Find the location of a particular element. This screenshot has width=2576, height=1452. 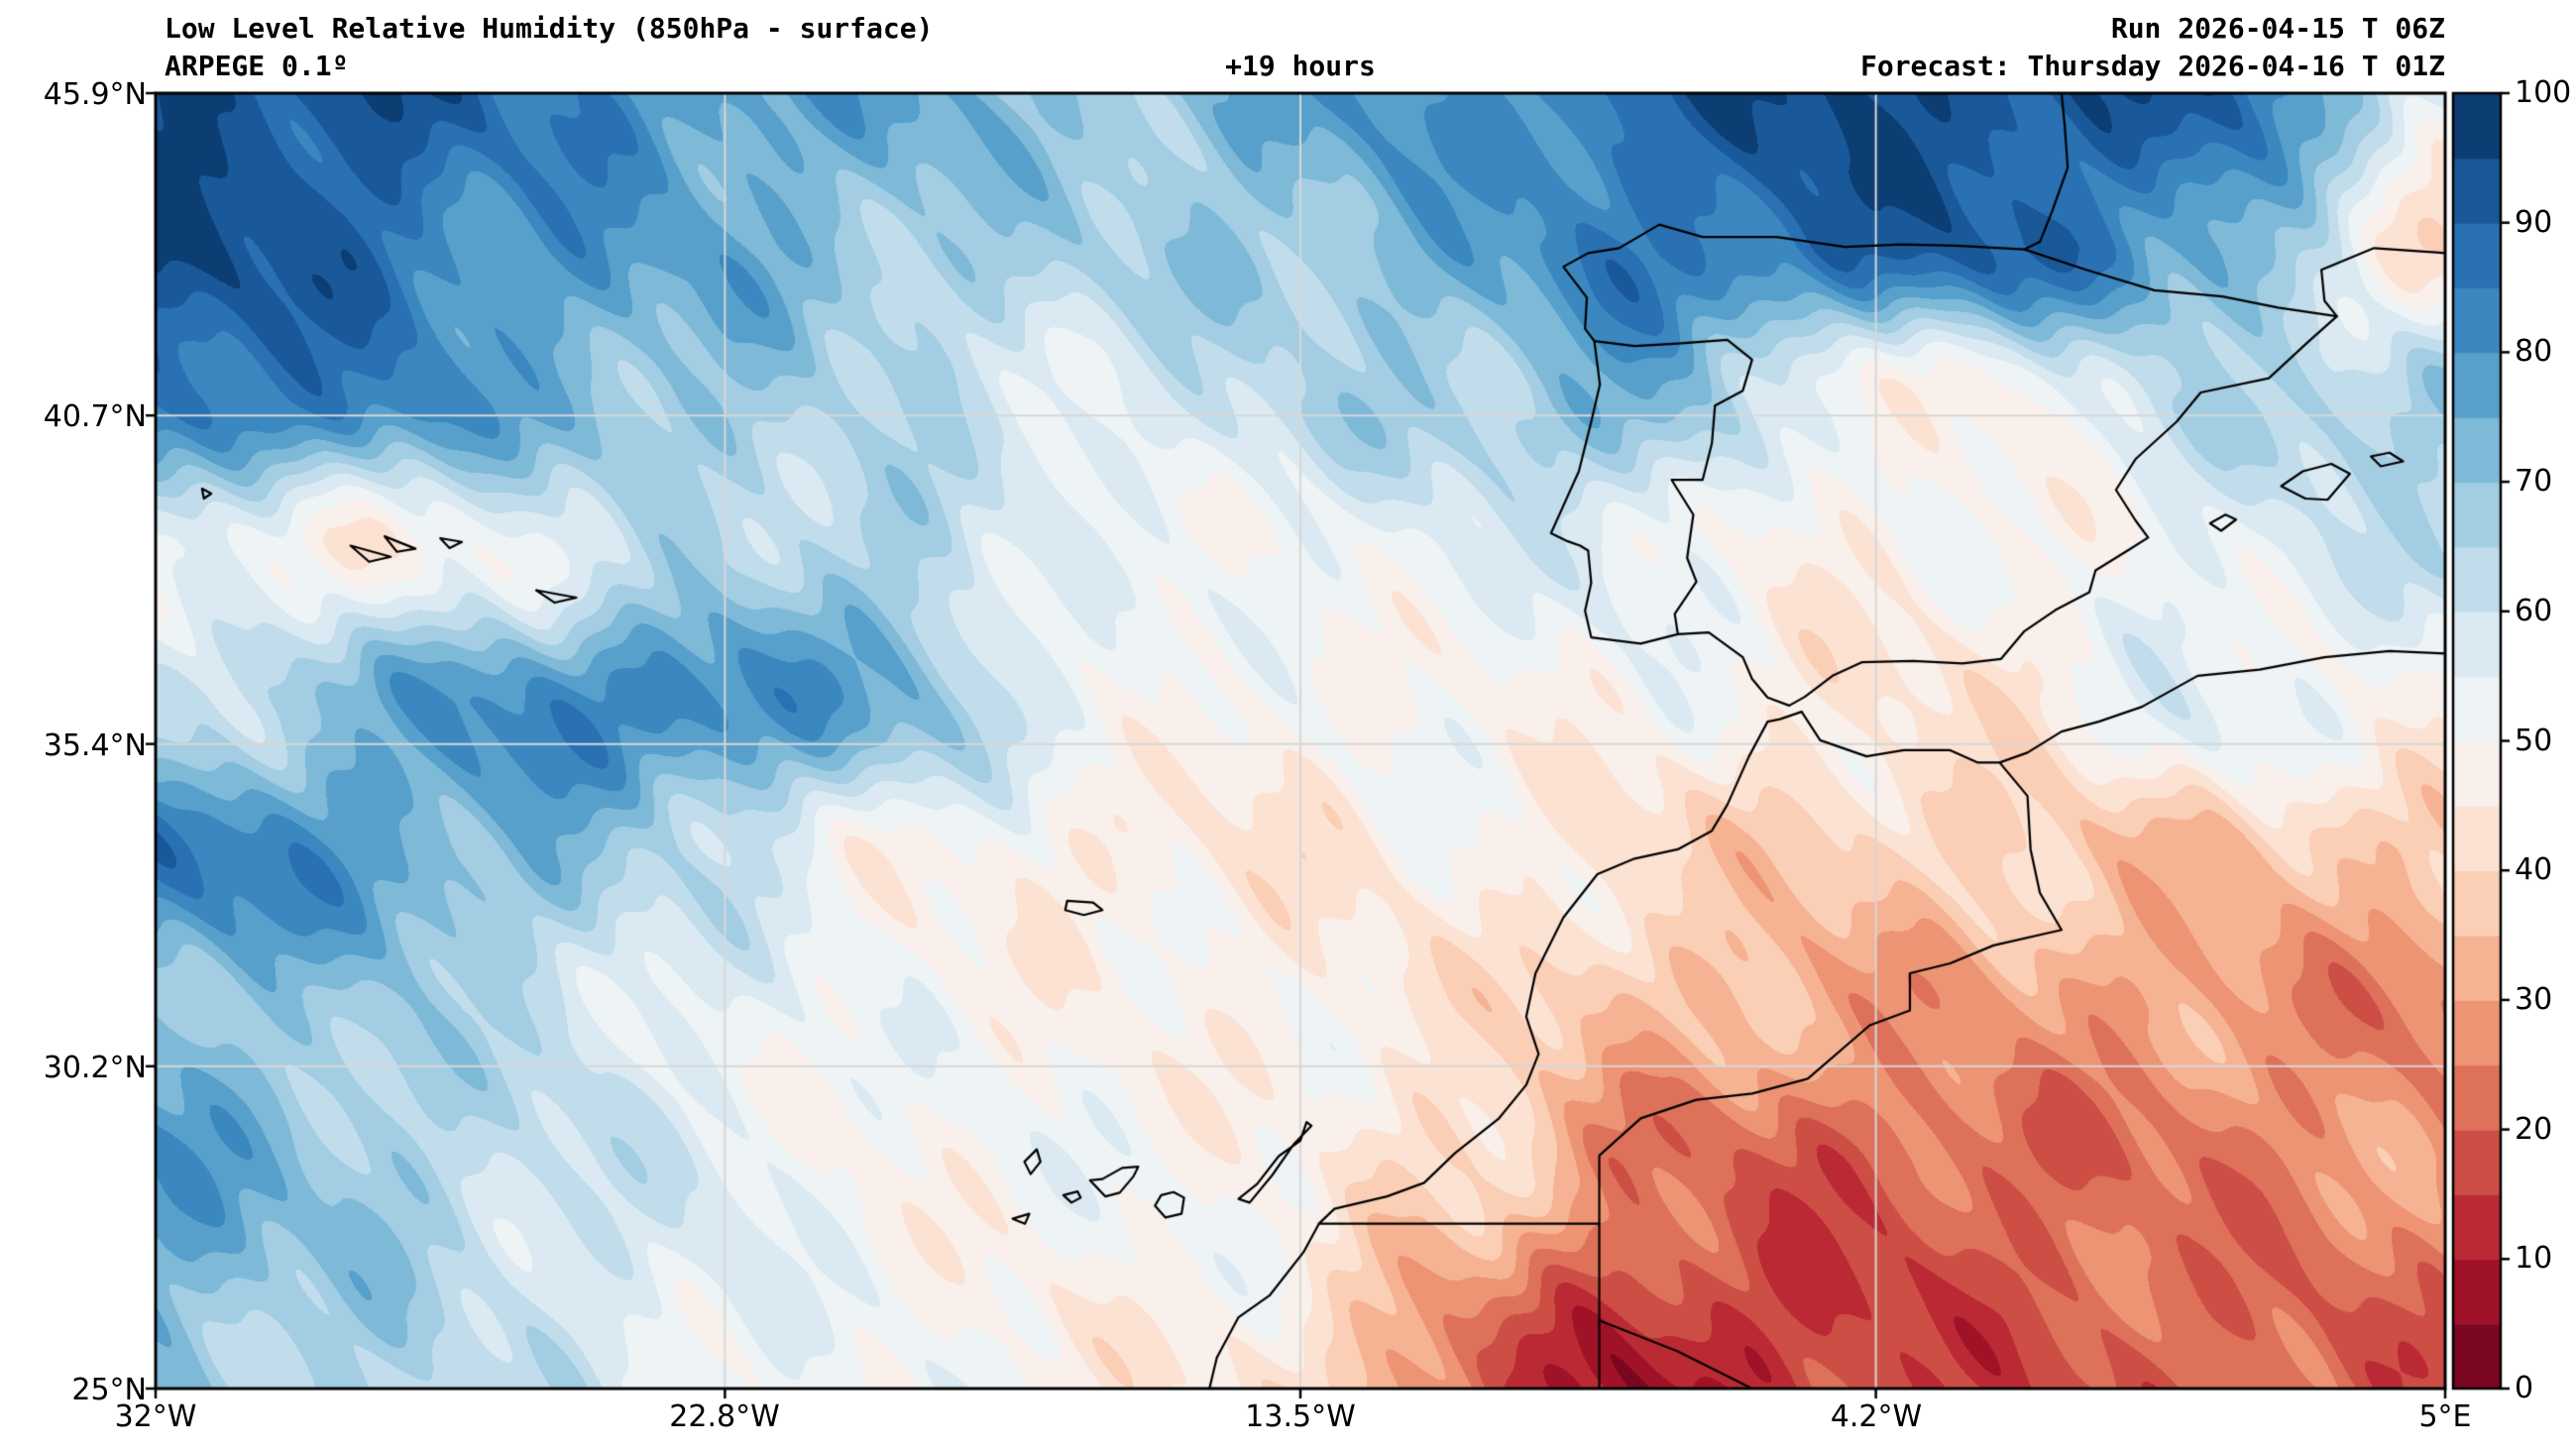

colorbar-tick-90: 90 is located at coordinates (2534, 222).